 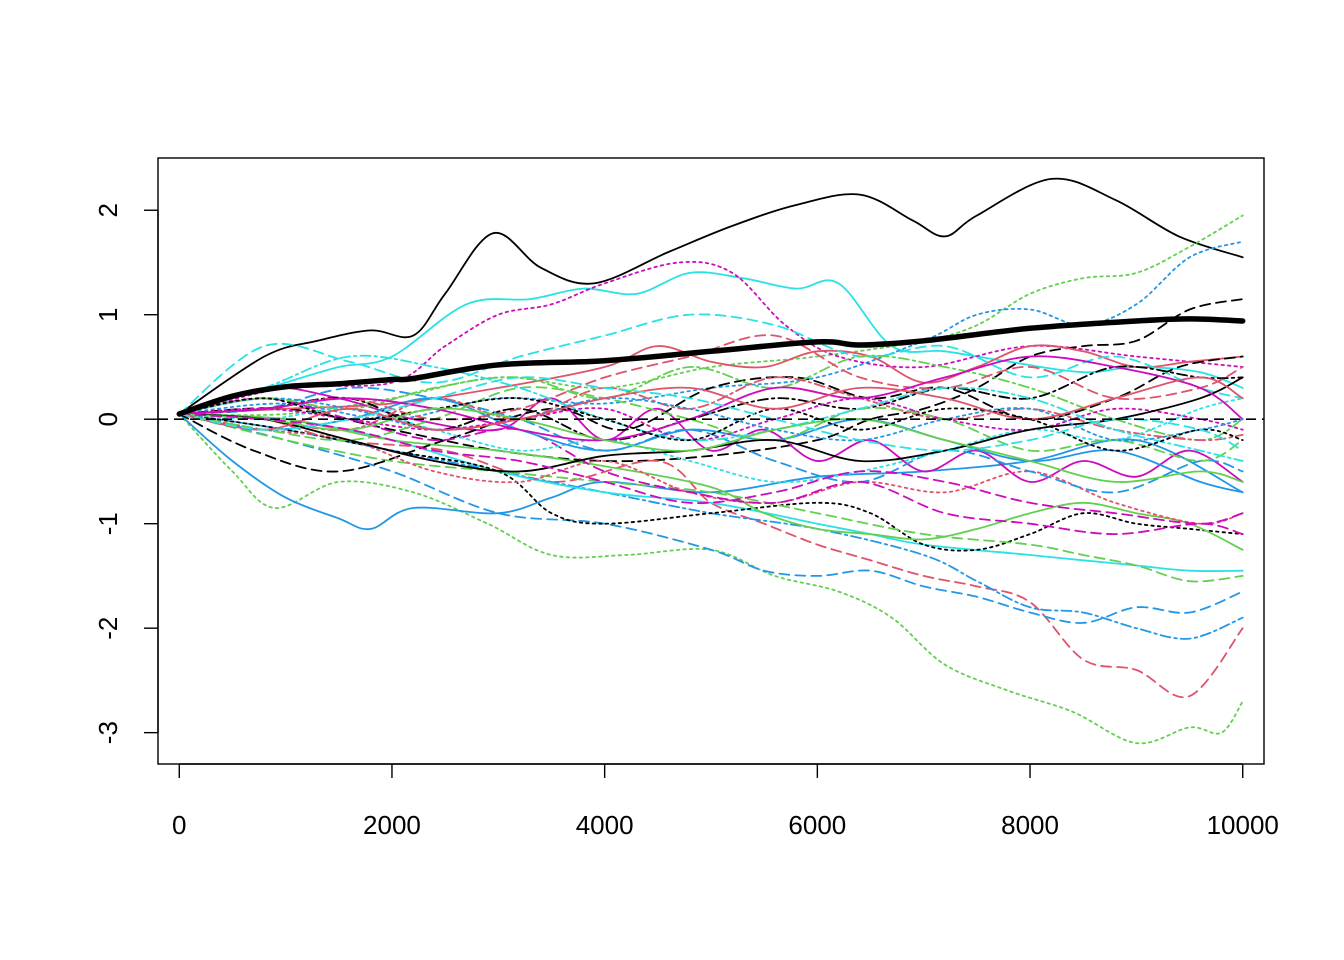 What do you see at coordinates (817, 825) in the screenshot?
I see `x-tick-label: 6000` at bounding box center [817, 825].